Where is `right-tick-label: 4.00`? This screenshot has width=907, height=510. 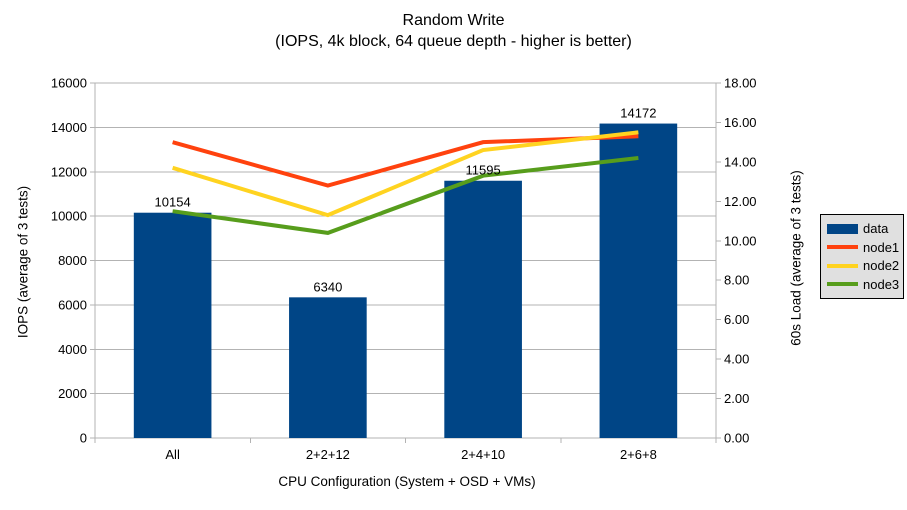 right-tick-label: 4.00 is located at coordinates (736, 359).